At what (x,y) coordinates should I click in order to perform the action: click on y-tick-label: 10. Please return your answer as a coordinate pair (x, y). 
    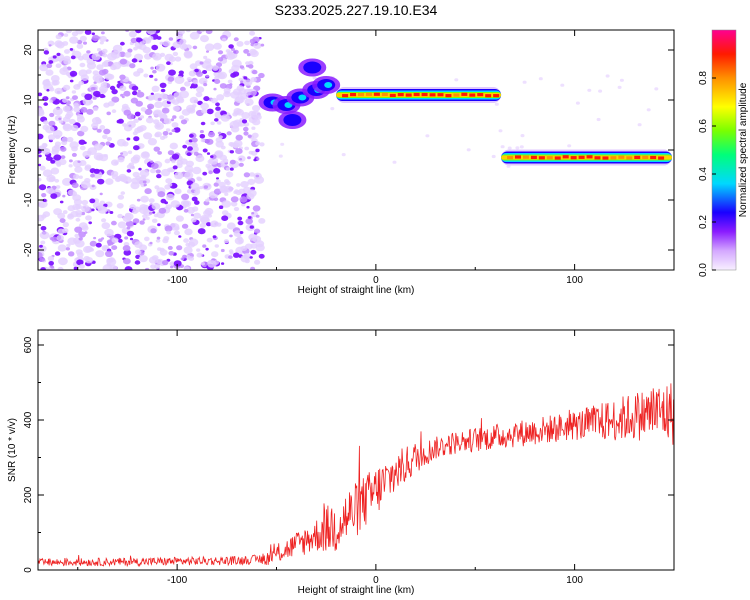
    Looking at the image, I should click on (28, 100).